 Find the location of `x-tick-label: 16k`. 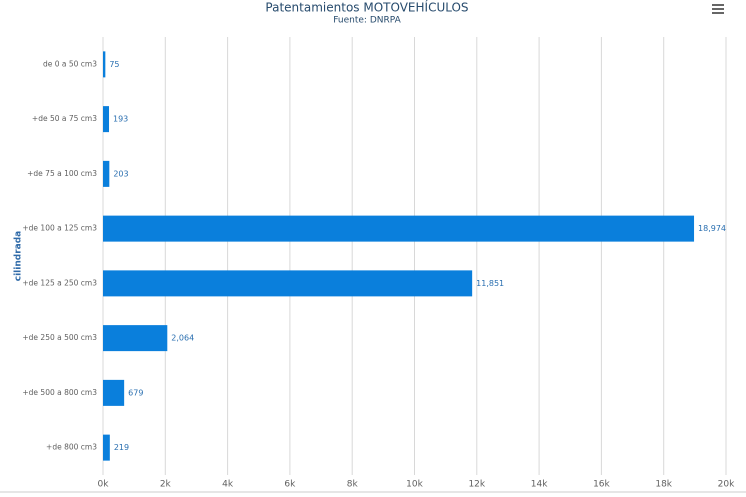

x-tick-label: 16k is located at coordinates (601, 485).